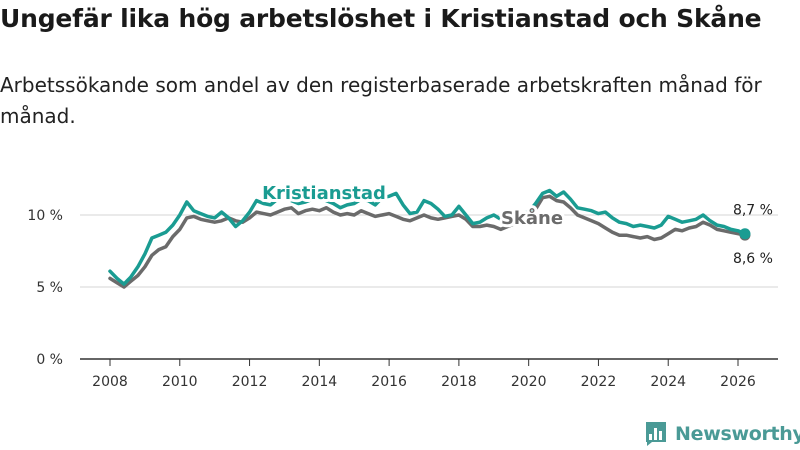 This screenshot has height=450, width=800. I want to click on series-label-kristianstad-halo: Kristianstad, so click(324, 193).